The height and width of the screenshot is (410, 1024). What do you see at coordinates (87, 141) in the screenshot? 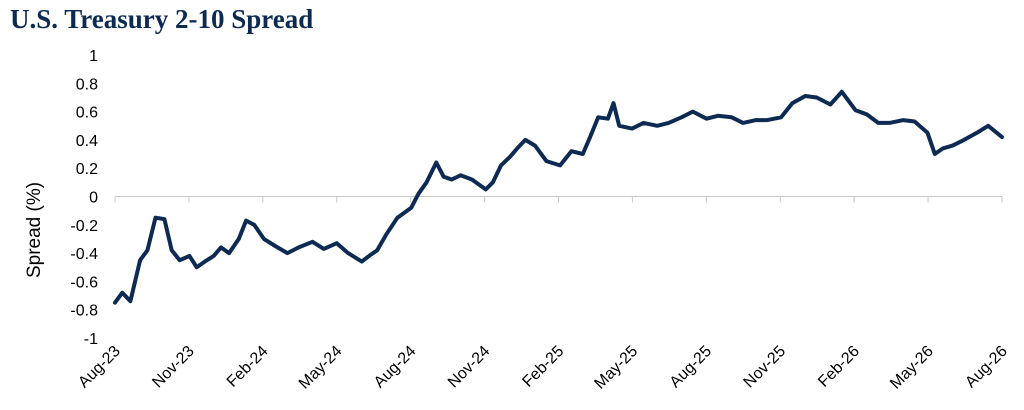
I see `y-tick-label: 0.4` at bounding box center [87, 141].